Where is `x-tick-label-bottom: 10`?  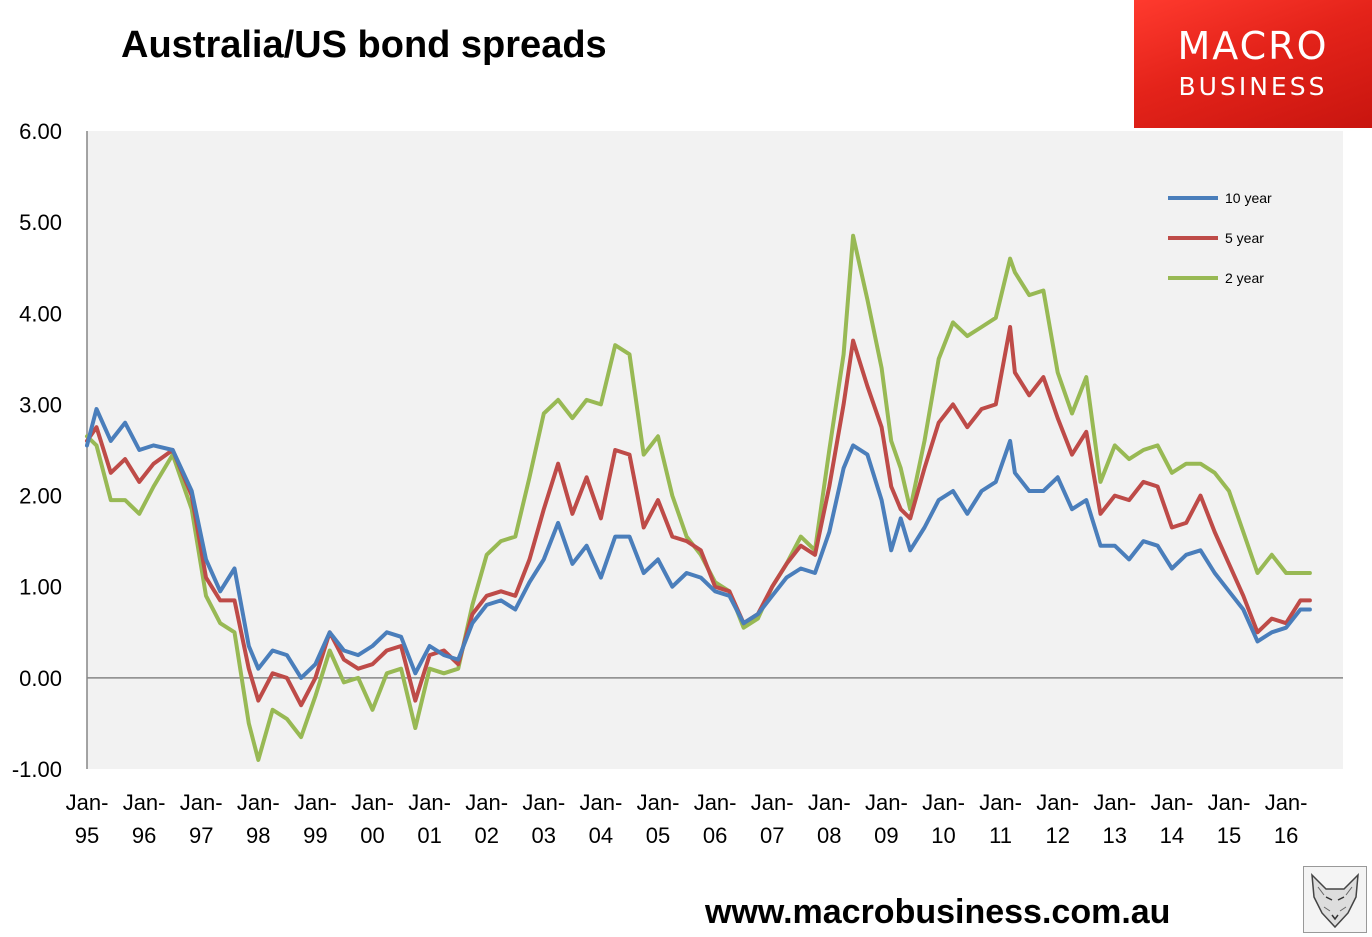
x-tick-label-bottom: 10 is located at coordinates (943, 835).